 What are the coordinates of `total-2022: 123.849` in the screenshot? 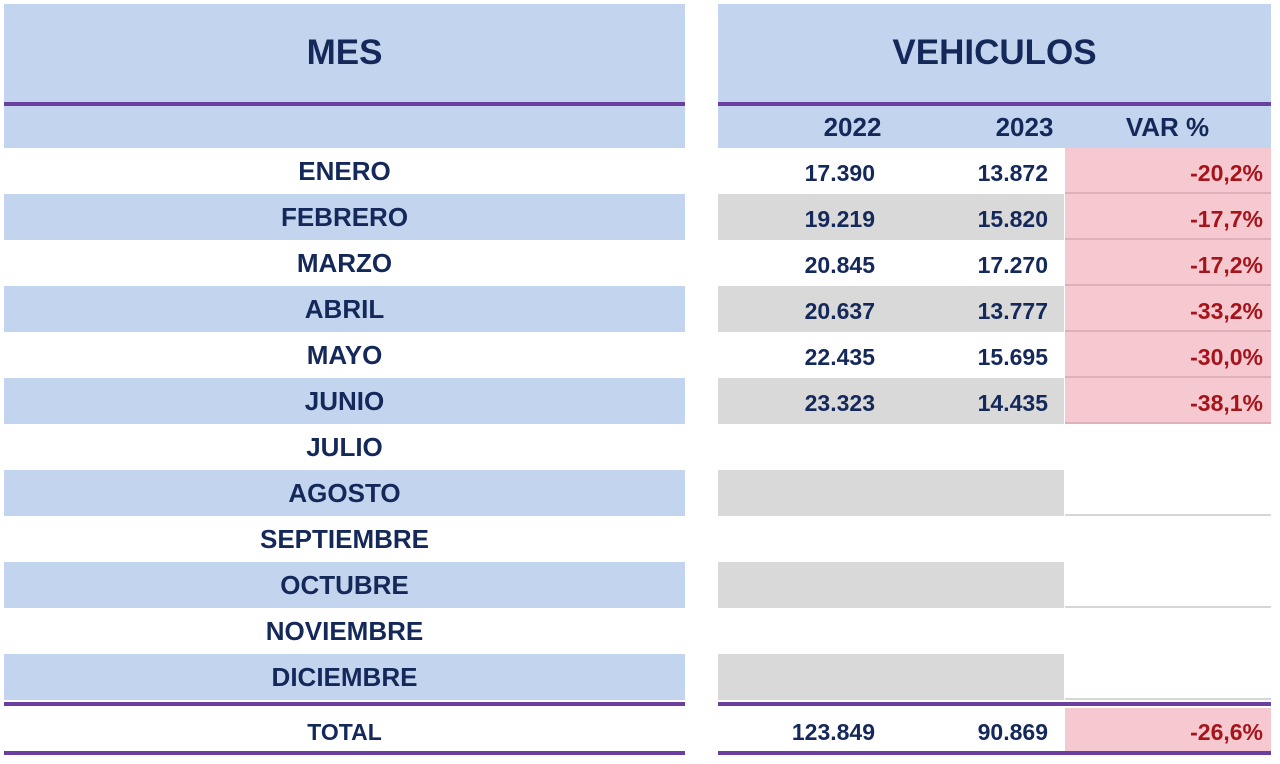 It's located at (833, 732).